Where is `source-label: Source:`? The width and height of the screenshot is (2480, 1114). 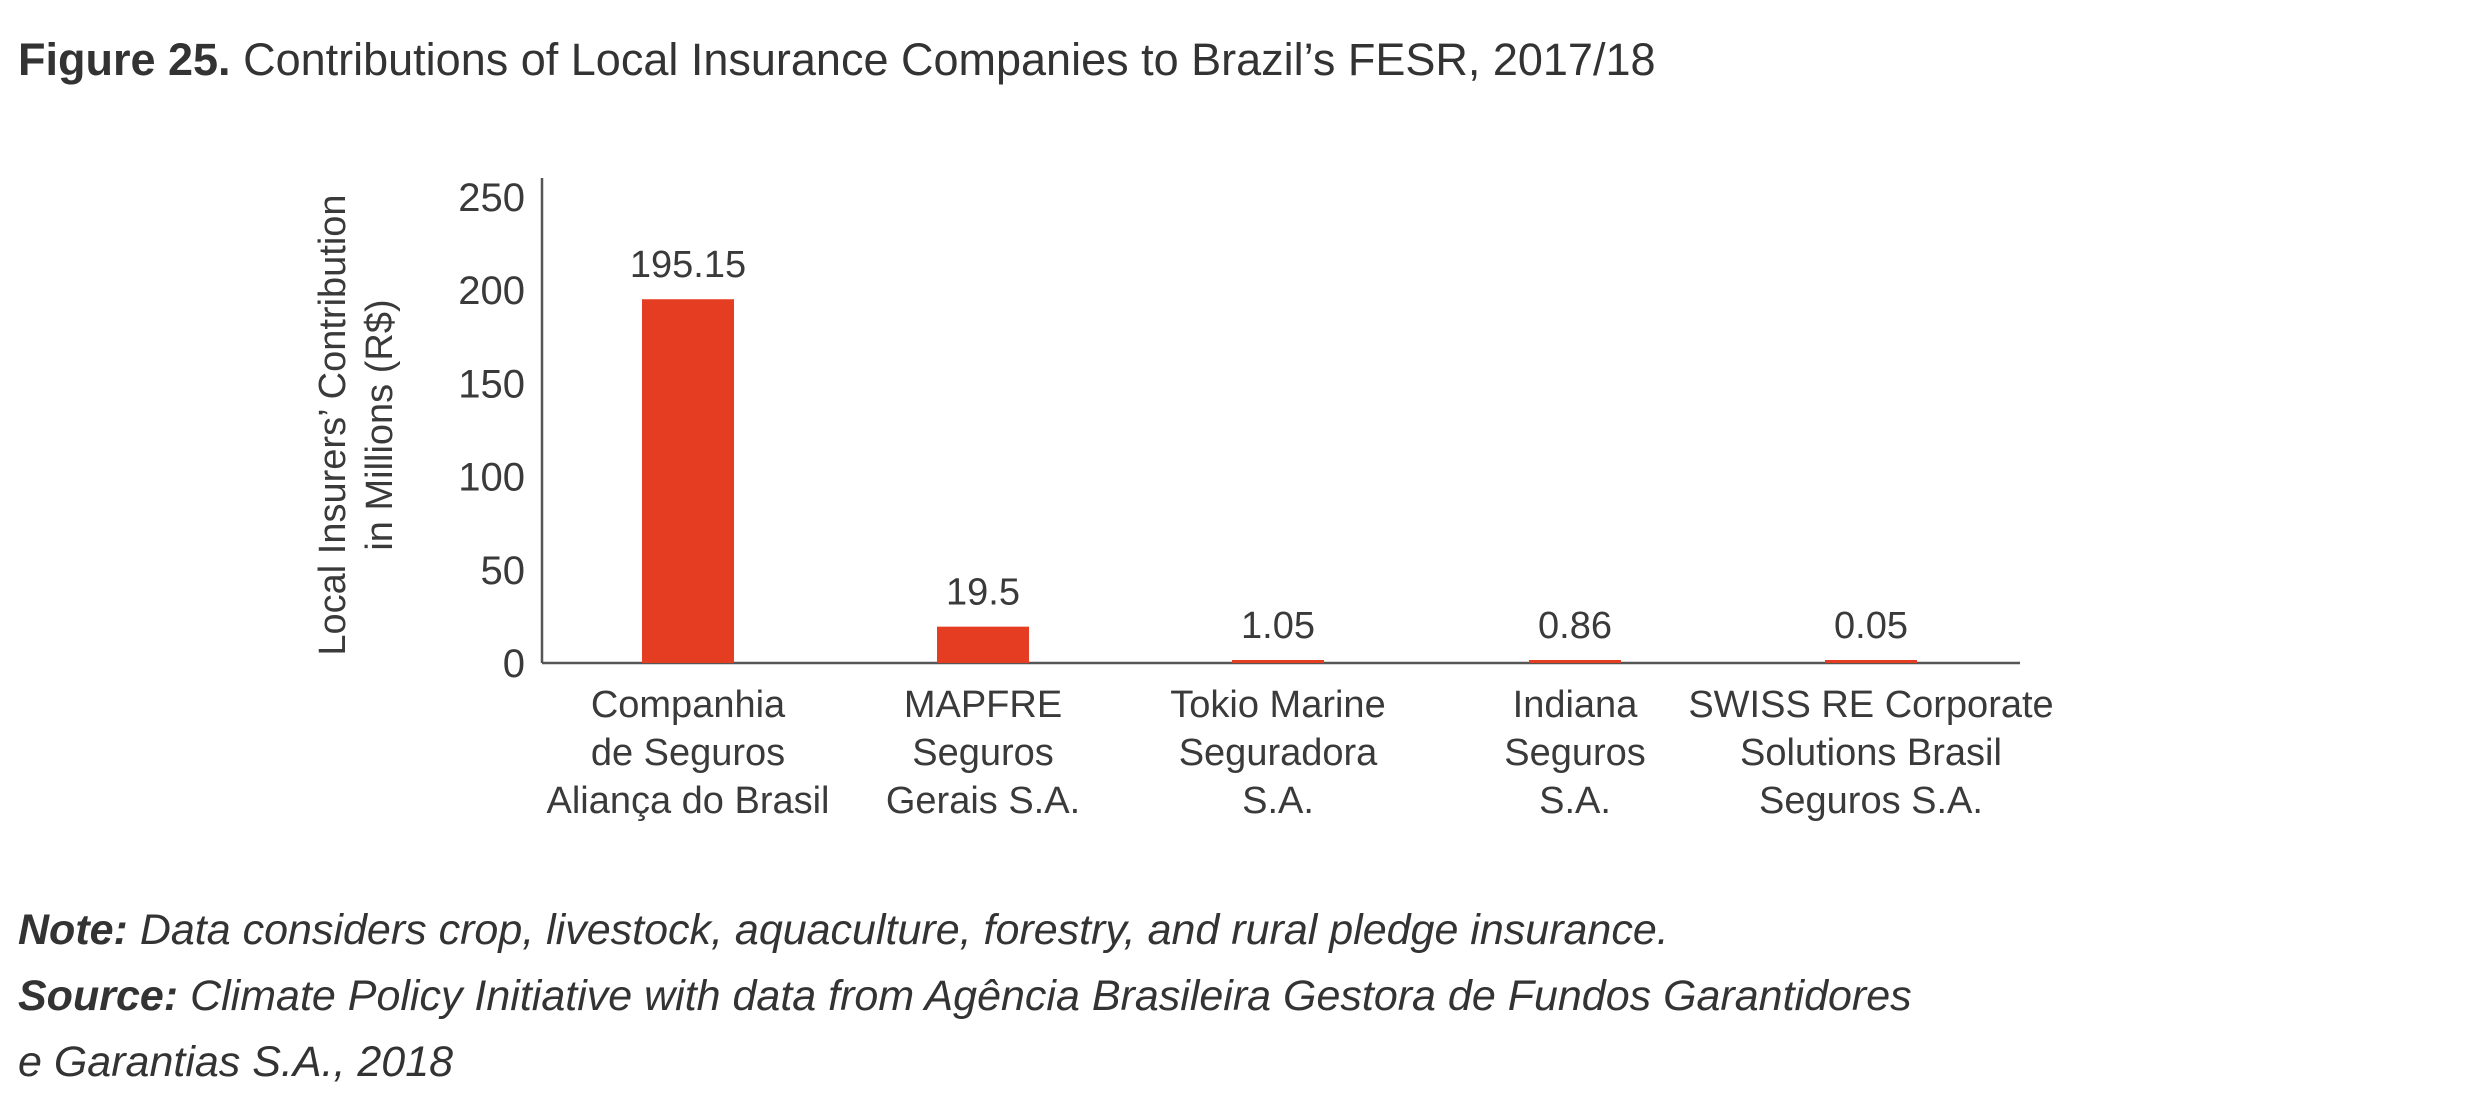 source-label: Source: is located at coordinates (98, 996).